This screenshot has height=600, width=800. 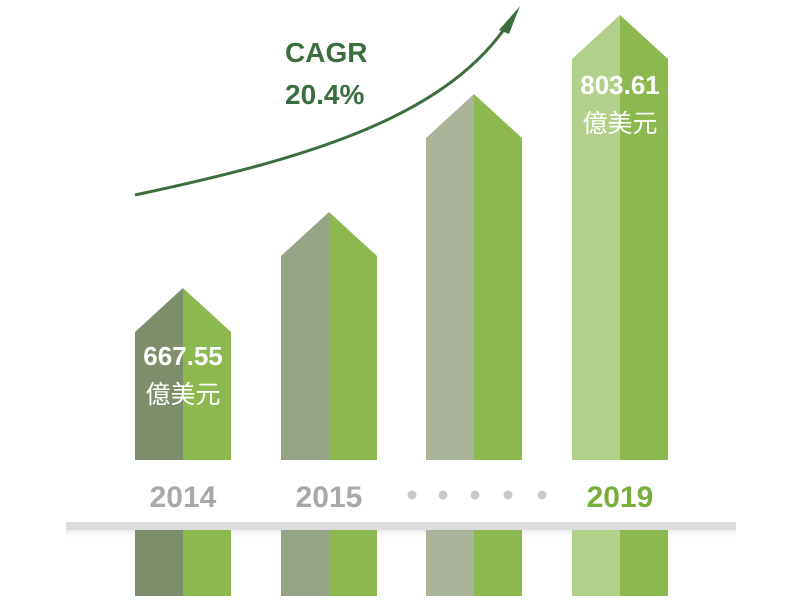 I want to click on value-label-2019: 803.61, so click(x=620, y=85).